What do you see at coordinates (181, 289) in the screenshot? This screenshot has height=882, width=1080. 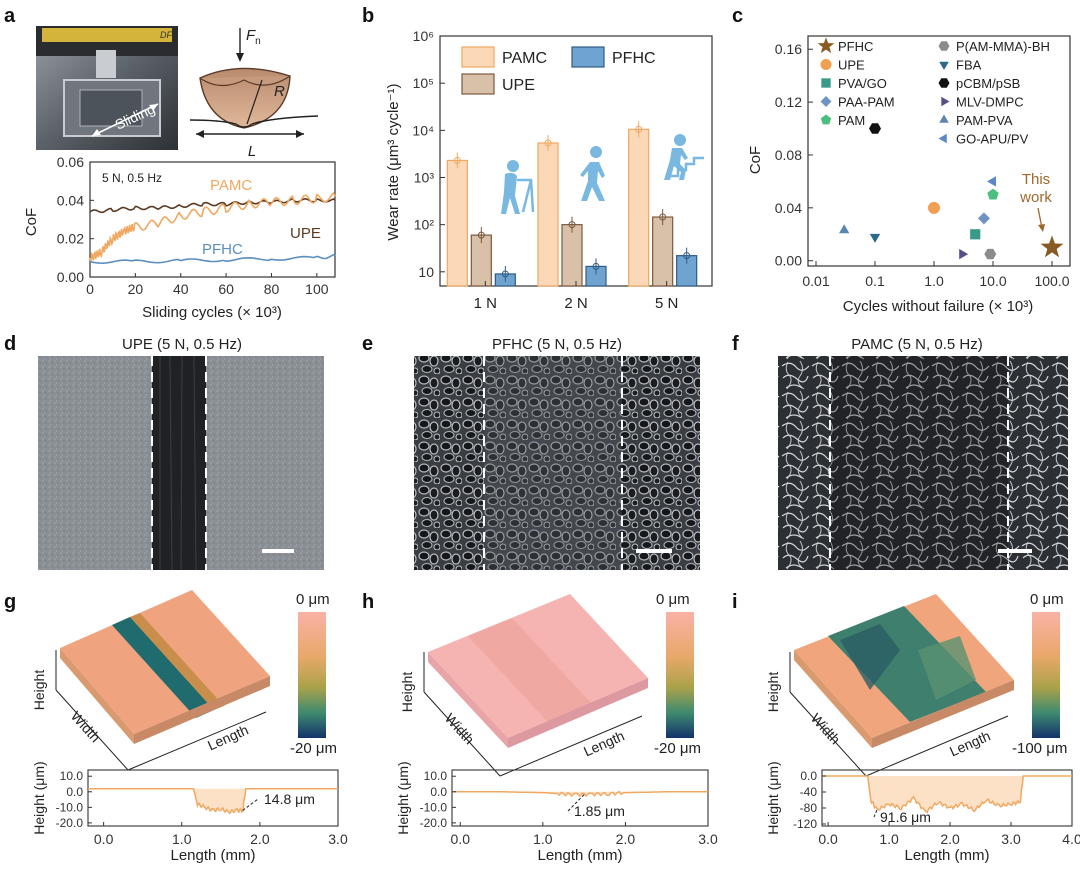 I see `cof-xtick: 40` at bounding box center [181, 289].